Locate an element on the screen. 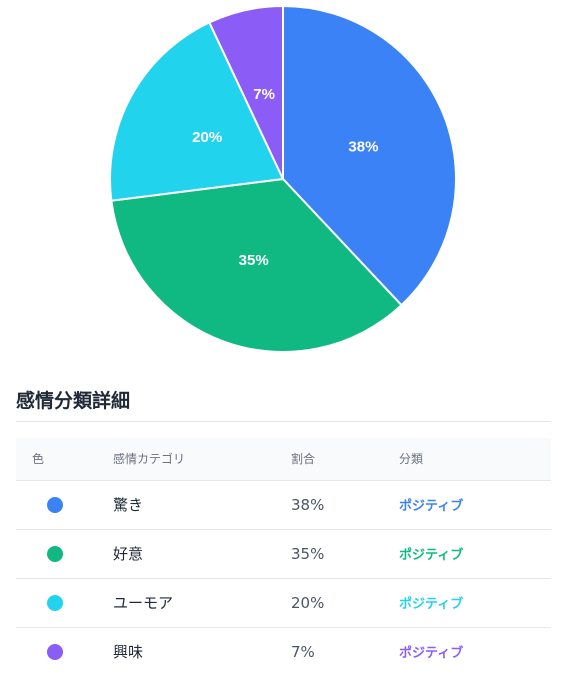 Image resolution: width=563 pixels, height=677 pixels. pie-slice-label-2: 20% is located at coordinates (207, 137).